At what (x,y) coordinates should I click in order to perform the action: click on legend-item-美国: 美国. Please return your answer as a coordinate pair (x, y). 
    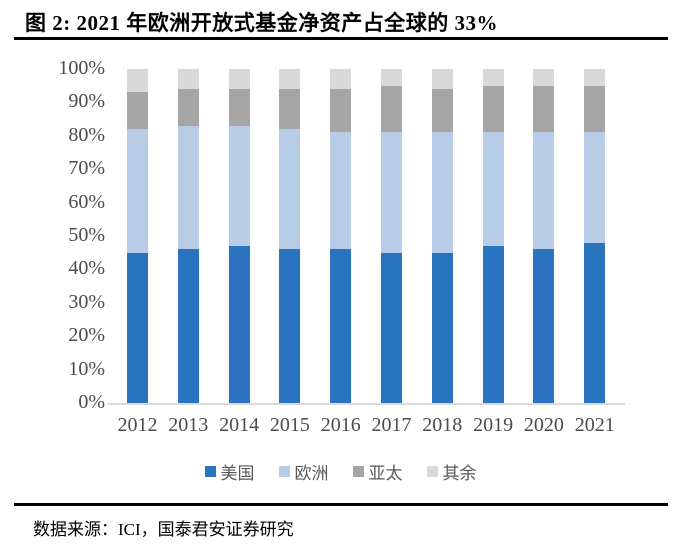
    Looking at the image, I should click on (229, 471).